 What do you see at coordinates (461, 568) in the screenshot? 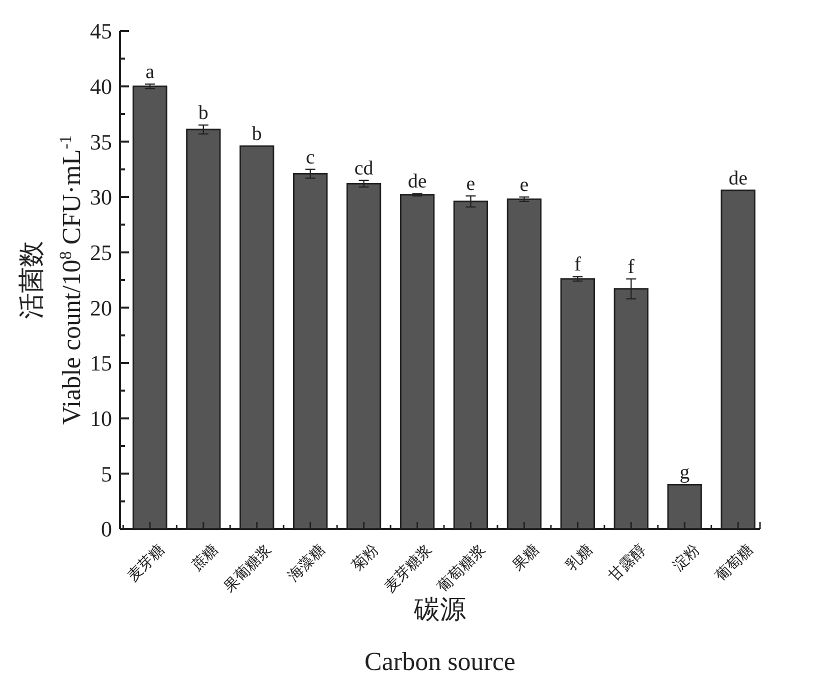
I see `x-tick-label: 葡萄糖浆` at bounding box center [461, 568].